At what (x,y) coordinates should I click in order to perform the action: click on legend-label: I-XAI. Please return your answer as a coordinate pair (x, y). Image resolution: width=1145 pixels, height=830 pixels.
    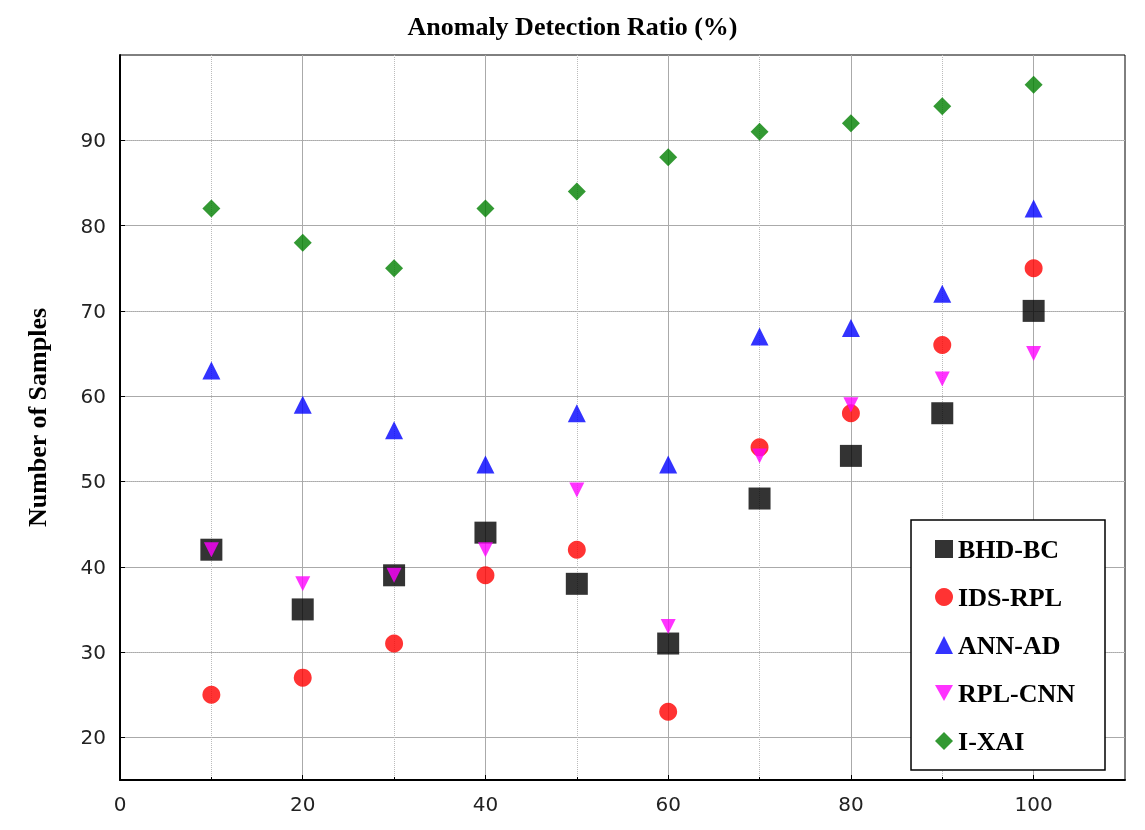
    Looking at the image, I should click on (991, 741).